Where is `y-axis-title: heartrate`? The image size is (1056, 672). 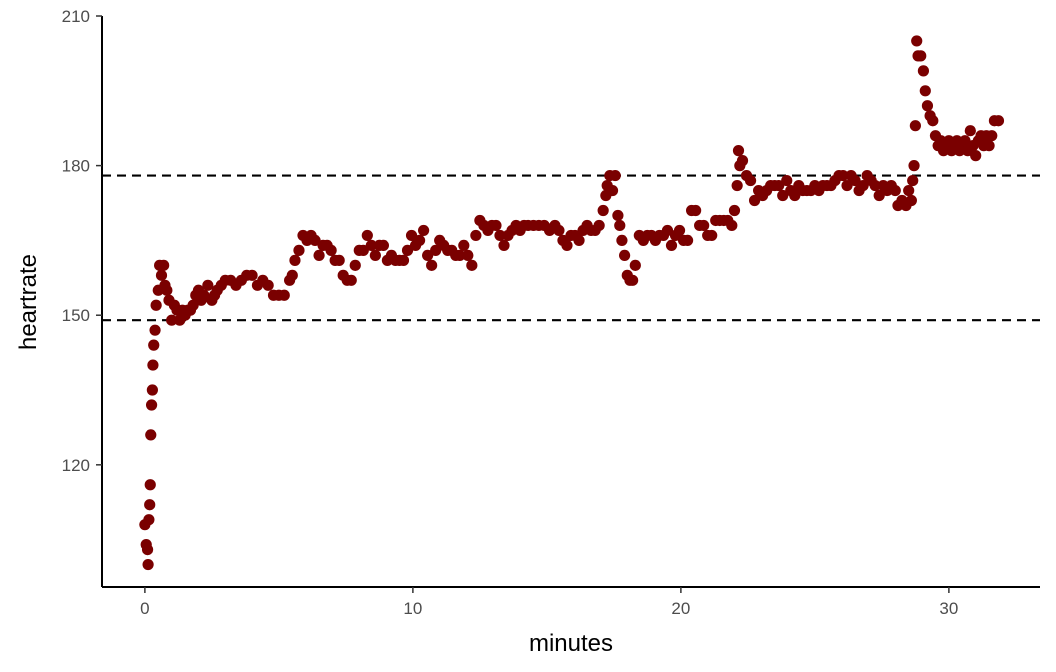 y-axis-title: heartrate is located at coordinates (28, 302).